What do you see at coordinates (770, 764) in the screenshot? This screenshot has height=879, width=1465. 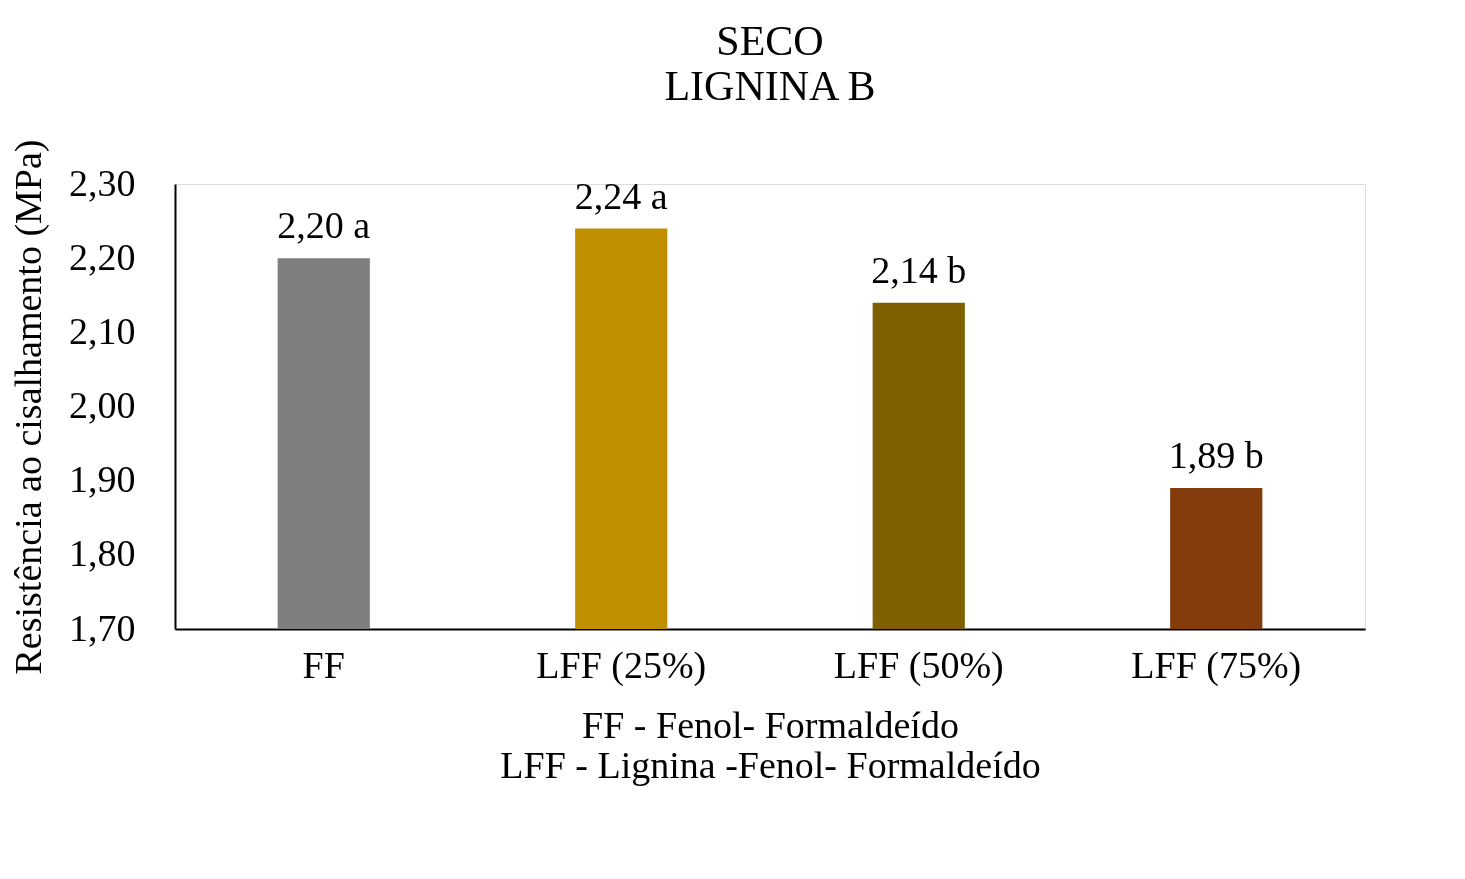 I see `text: LFF - Lignina -Fenol- Formaldeído` at bounding box center [770, 764].